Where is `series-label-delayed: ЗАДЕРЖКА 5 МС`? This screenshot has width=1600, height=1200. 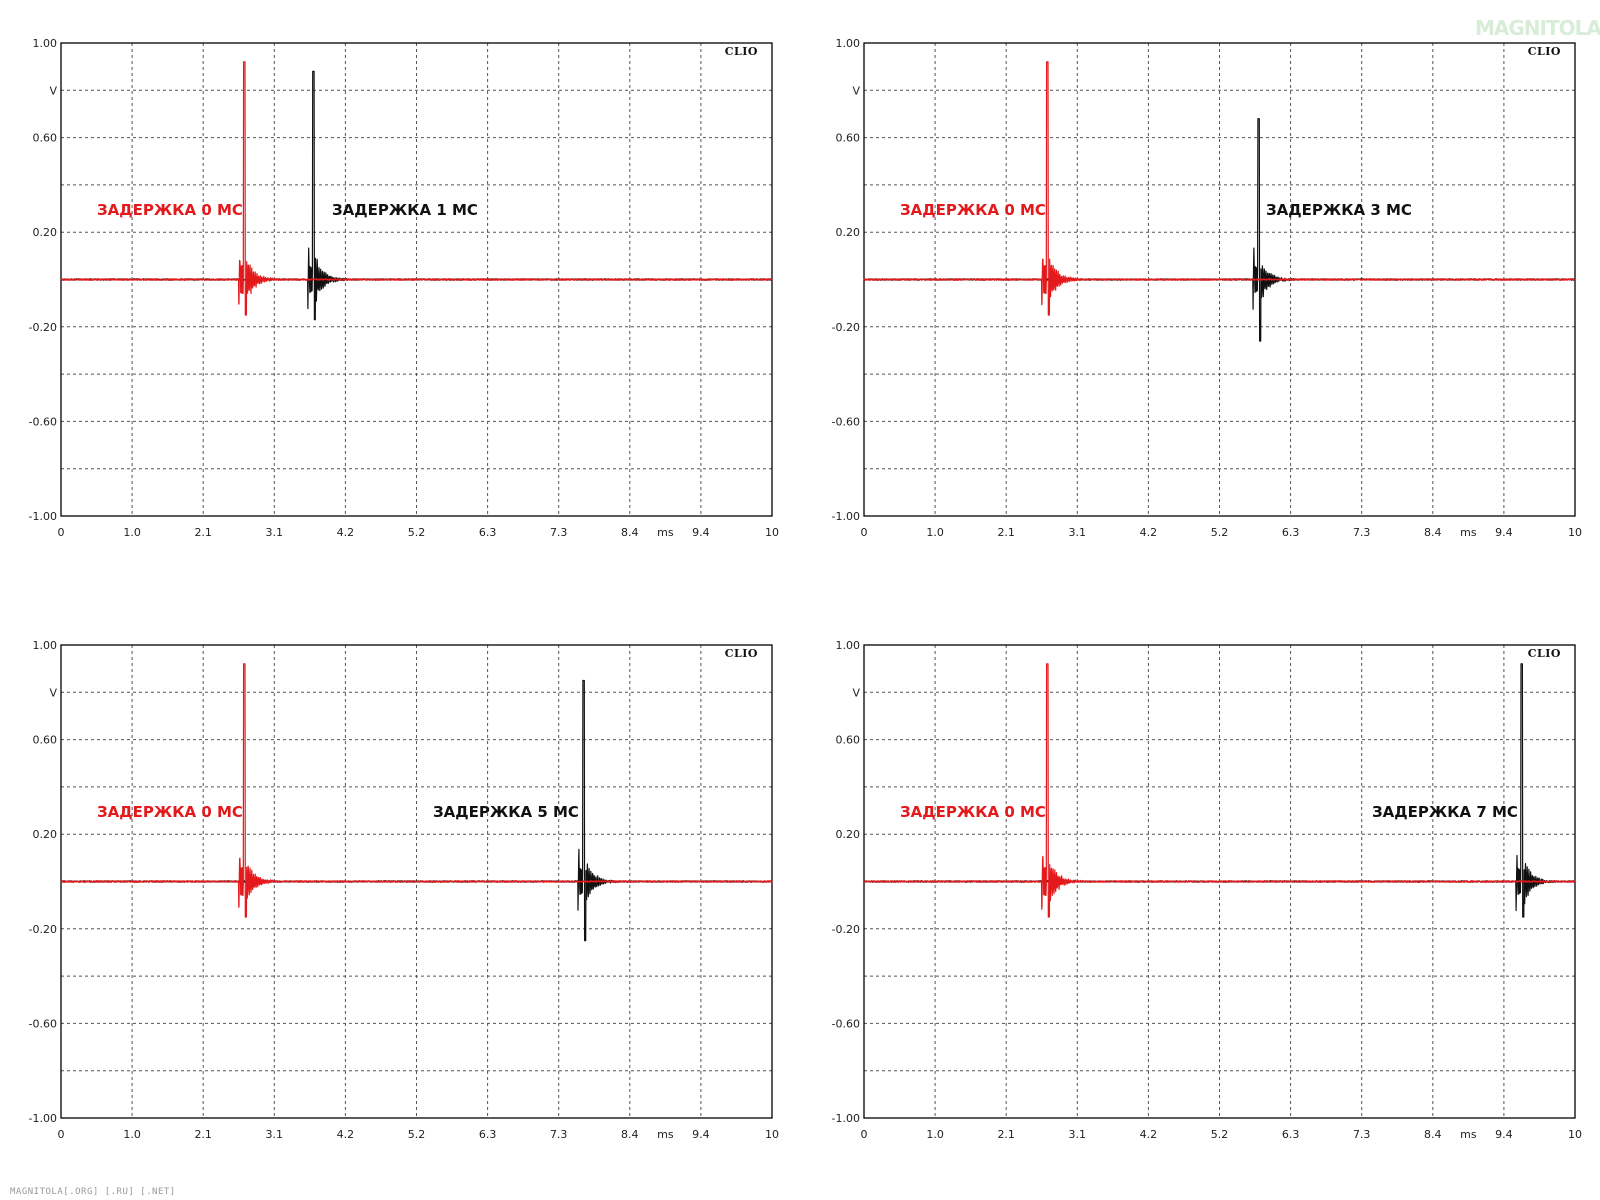
series-label-delayed: ЗАДЕРЖКА 5 МС is located at coordinates (506, 812).